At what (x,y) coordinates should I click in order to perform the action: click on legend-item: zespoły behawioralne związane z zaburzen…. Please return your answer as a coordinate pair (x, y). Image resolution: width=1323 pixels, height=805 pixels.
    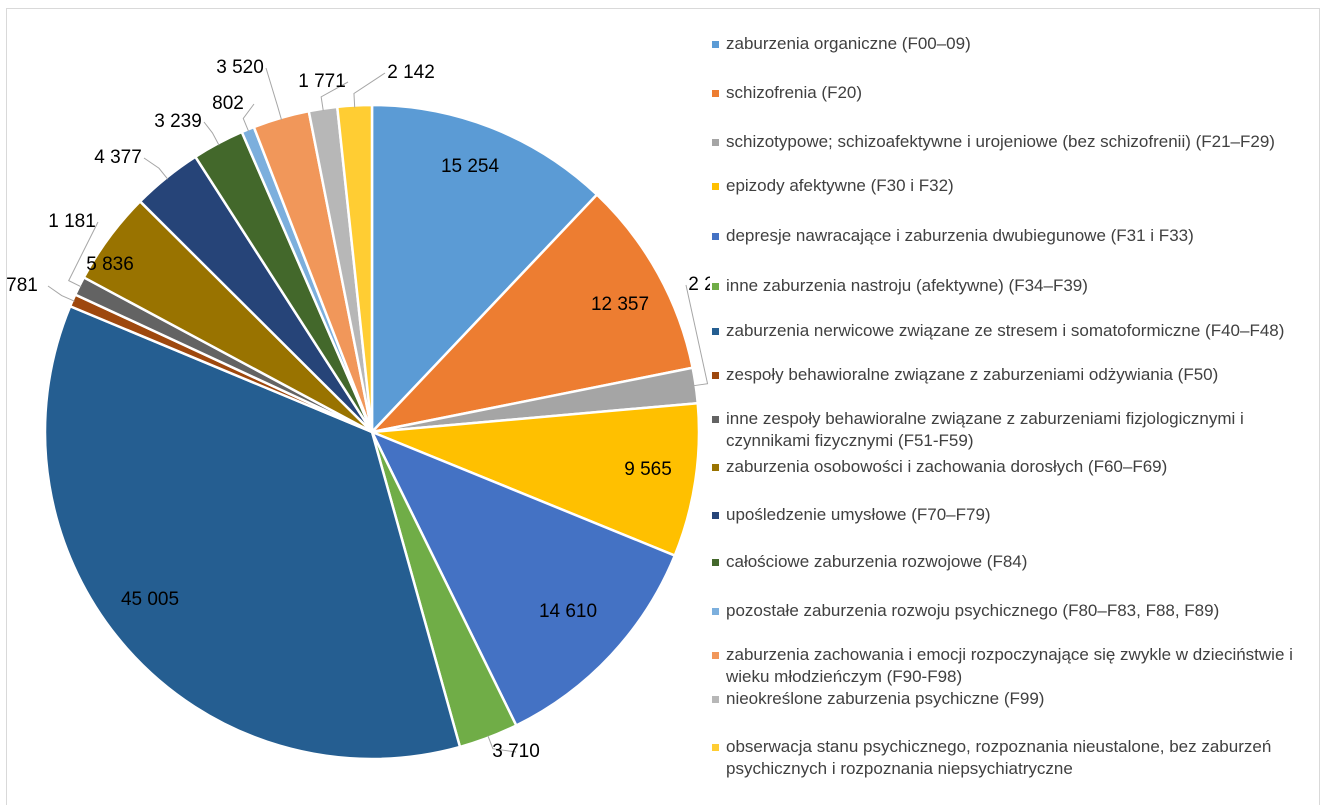
    Looking at the image, I should click on (1016, 375).